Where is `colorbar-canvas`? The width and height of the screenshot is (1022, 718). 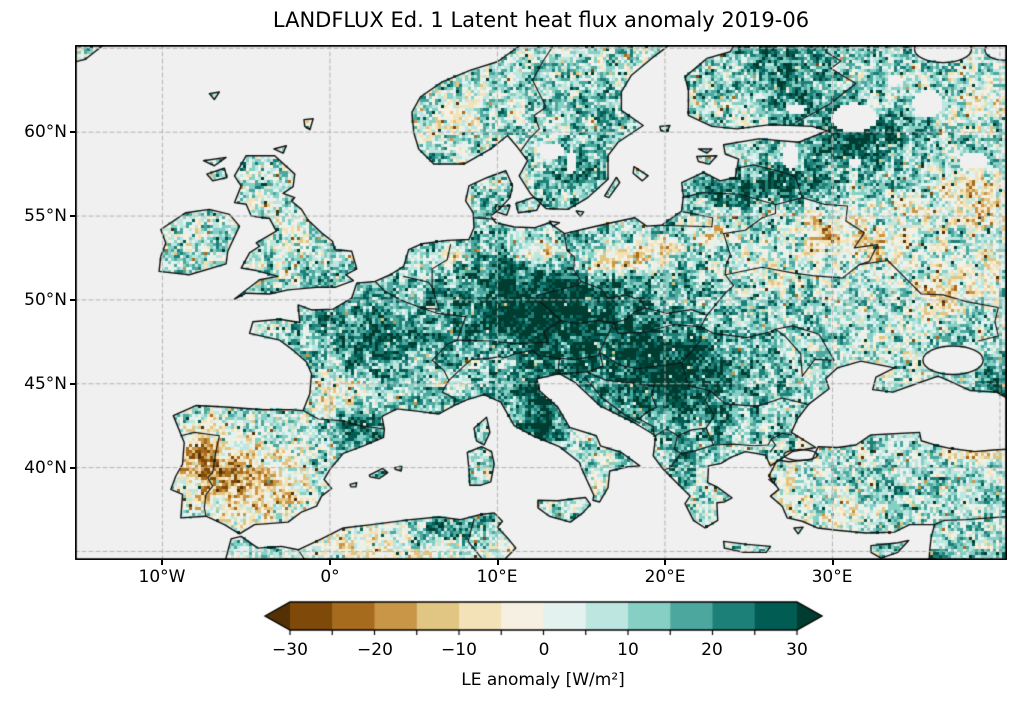 colorbar-canvas is located at coordinates (545, 617).